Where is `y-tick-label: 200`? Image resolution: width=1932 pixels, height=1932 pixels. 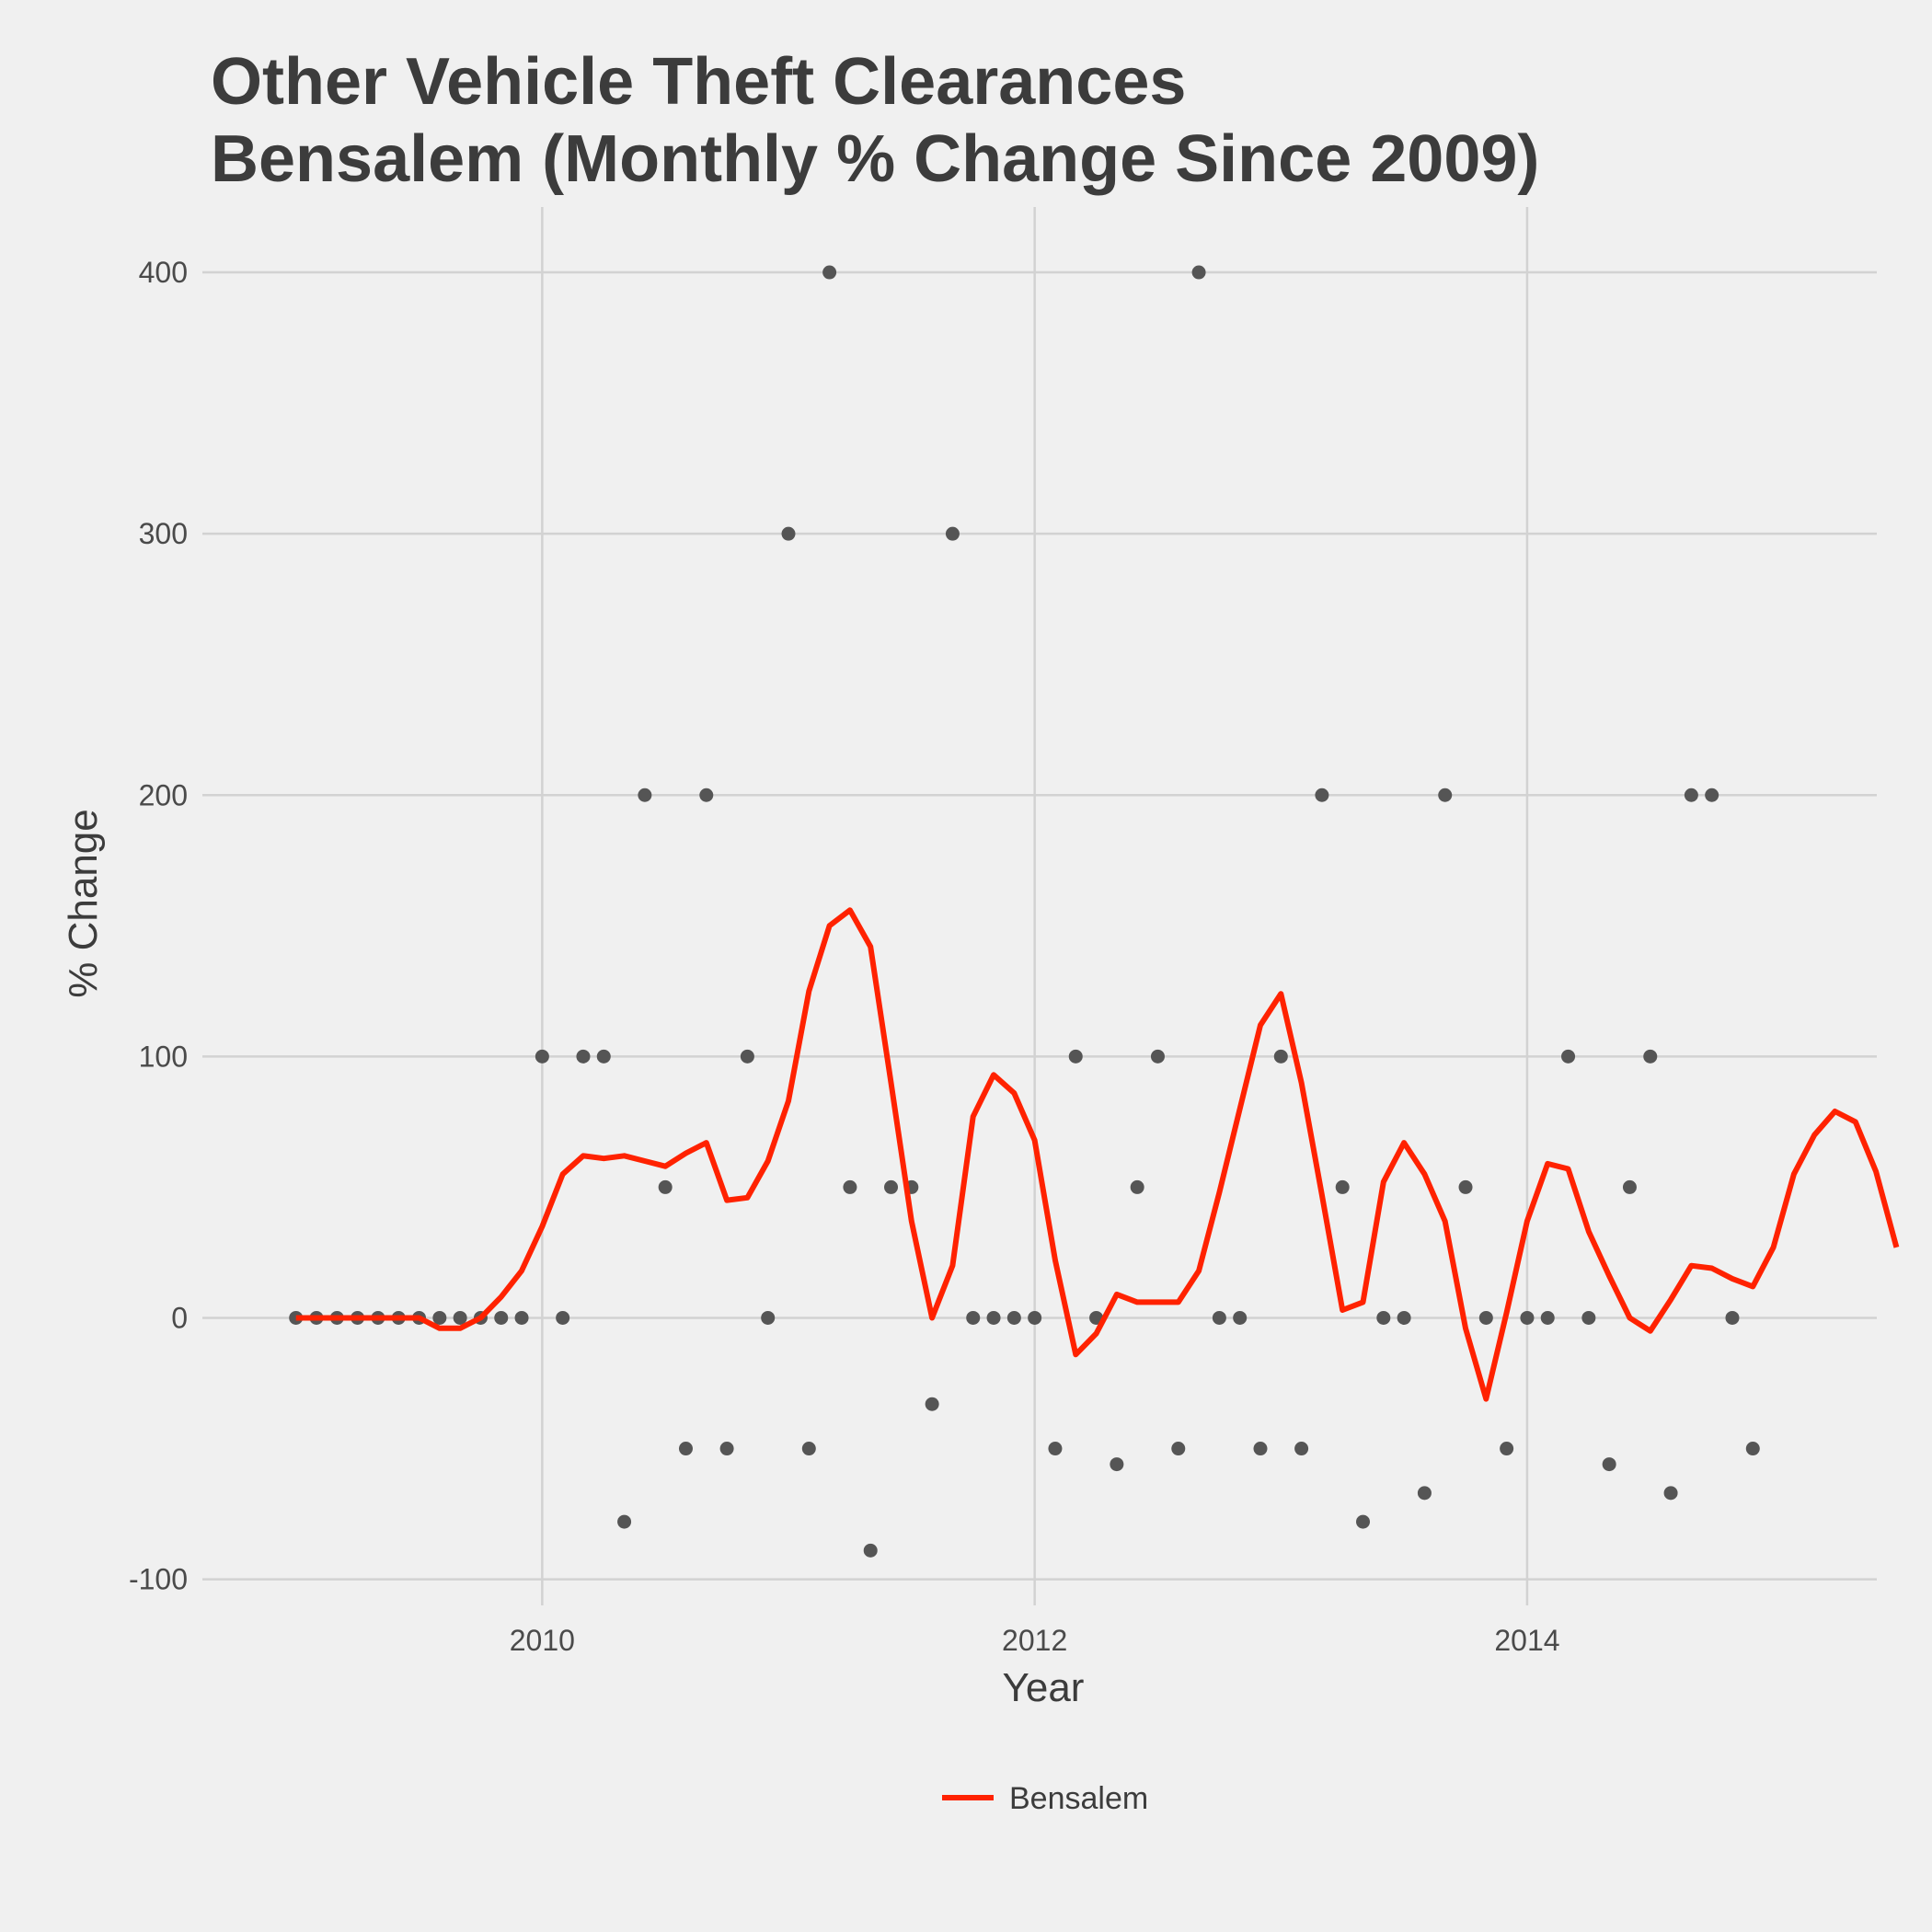
y-tick-label: 200 is located at coordinates (163, 794).